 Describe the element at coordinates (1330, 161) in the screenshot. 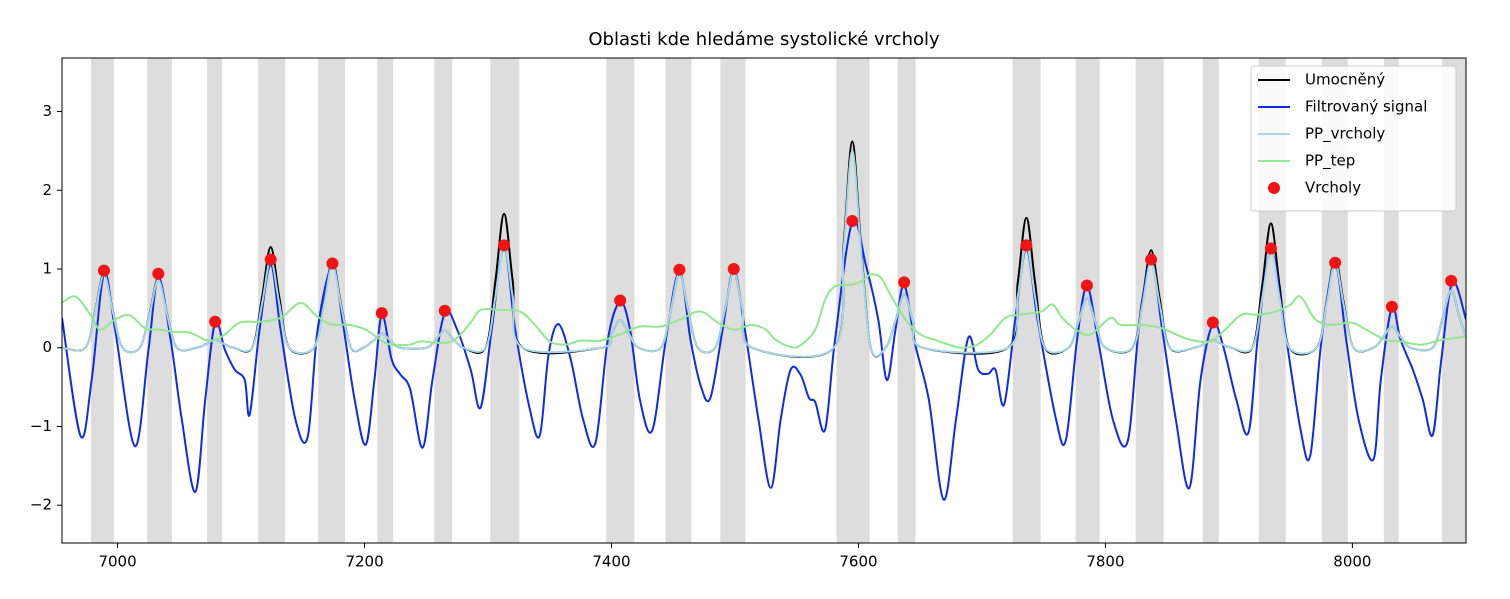

I see `legend-label: PP_tep` at that location.